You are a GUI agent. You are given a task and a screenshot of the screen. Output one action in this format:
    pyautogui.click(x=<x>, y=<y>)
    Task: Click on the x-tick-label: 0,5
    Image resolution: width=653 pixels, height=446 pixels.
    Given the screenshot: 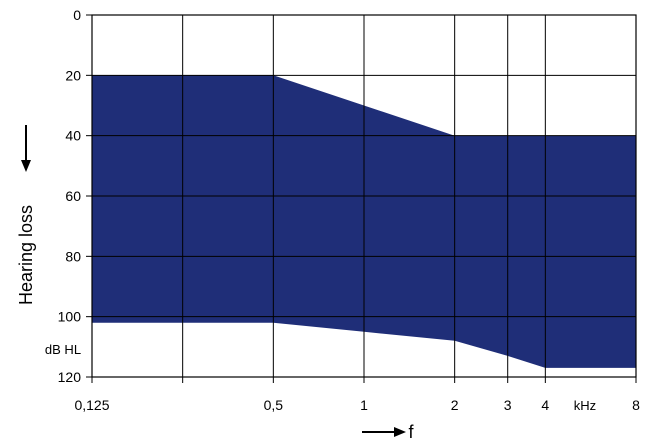 What is the action you would take?
    pyautogui.click(x=274, y=405)
    